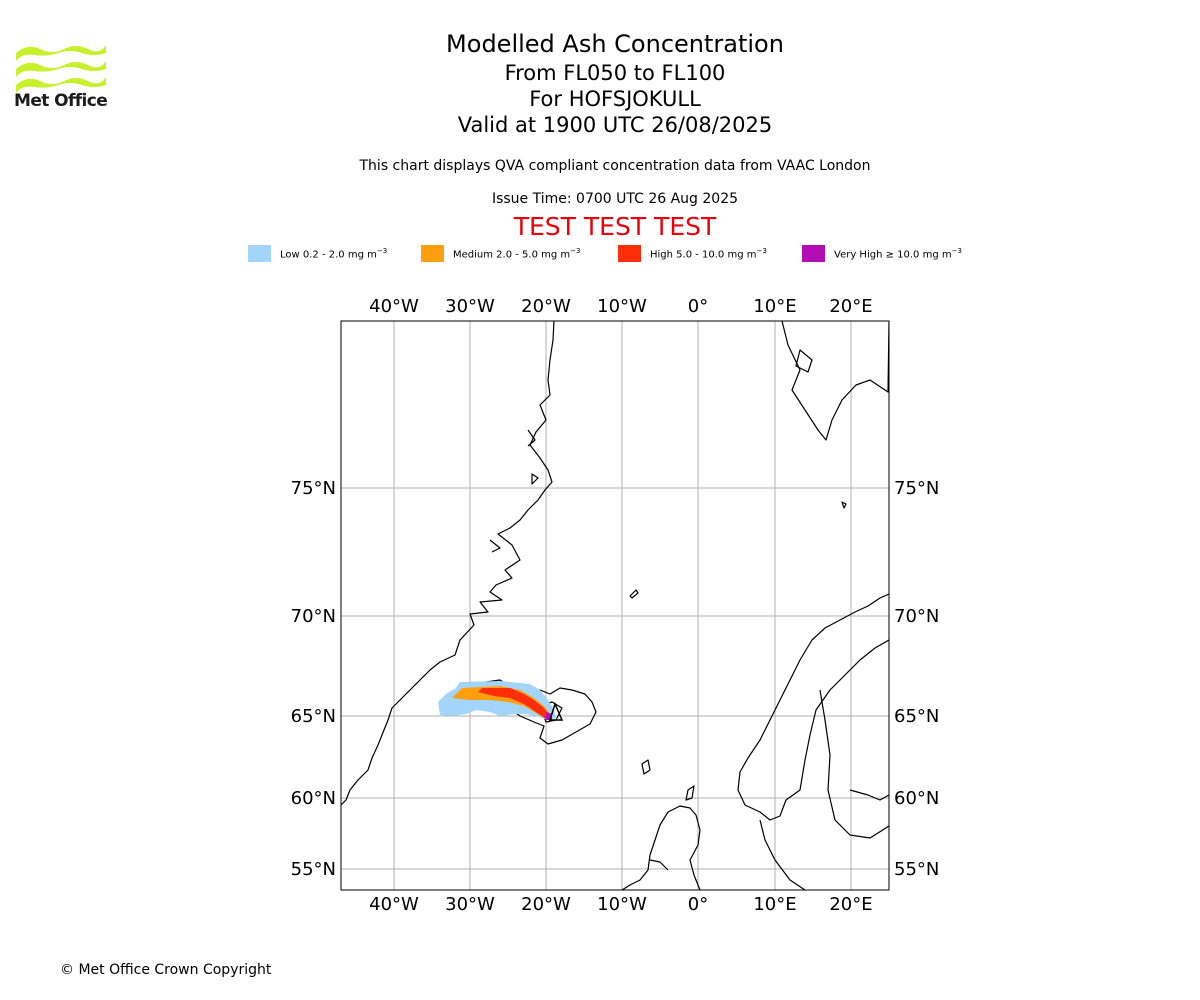  Describe the element at coordinates (615, 199) in the screenshot. I see `issue-time: Issue Time: 0700 UTC 26 Aug 2025` at that location.